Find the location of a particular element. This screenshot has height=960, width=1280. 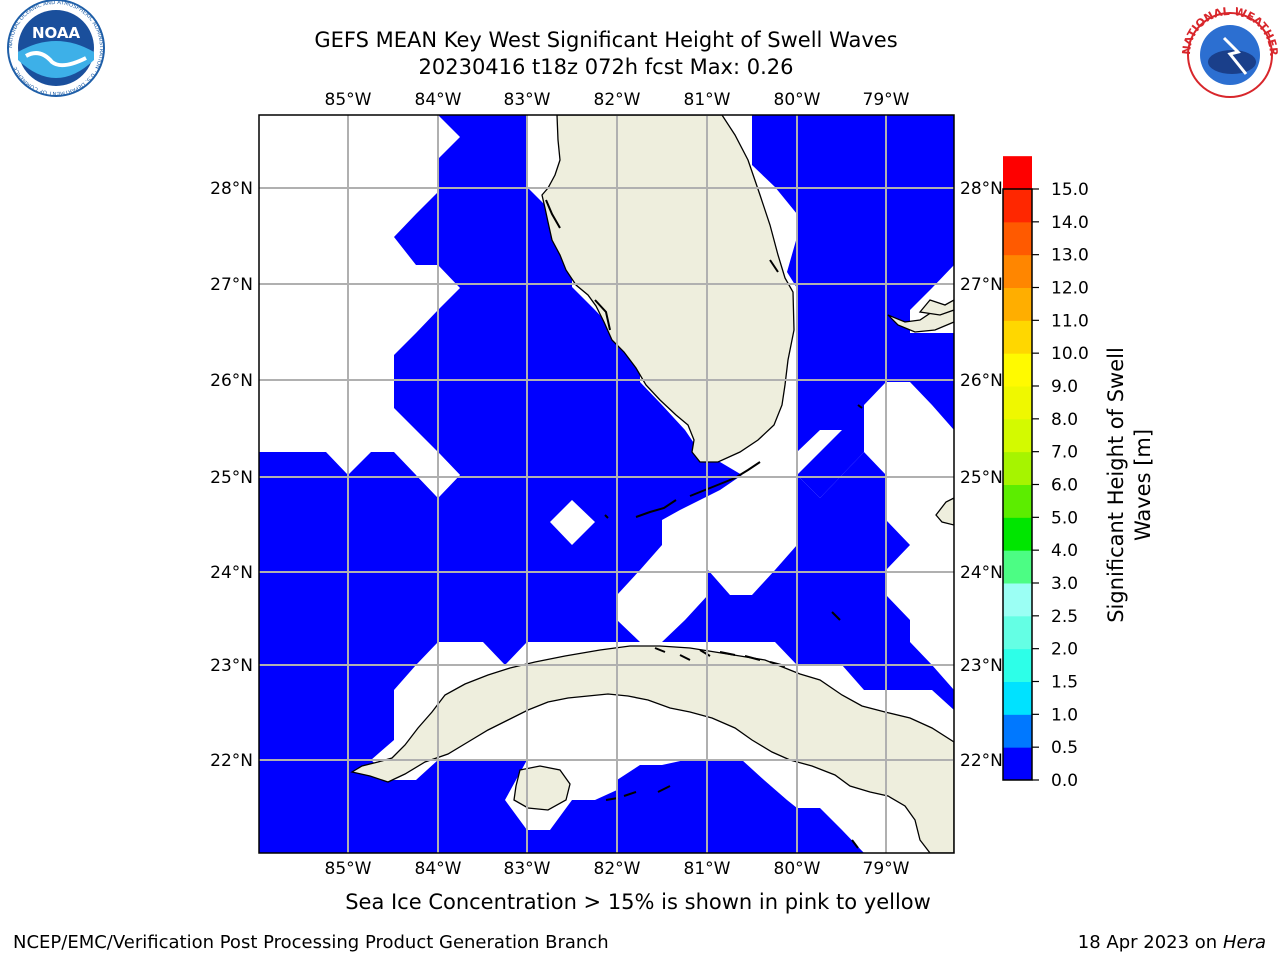

colorbar-tick-label: 2.0 is located at coordinates (1064, 650).